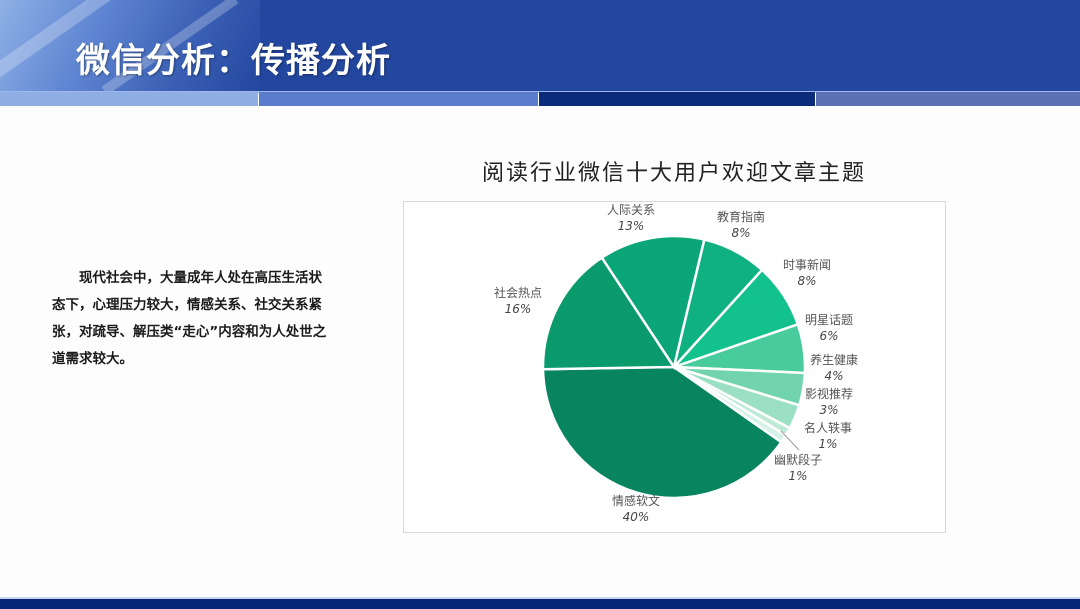 This screenshot has width=1080, height=609. Describe the element at coordinates (798, 459) in the screenshot. I see `slice-label: 幽默段子` at that location.